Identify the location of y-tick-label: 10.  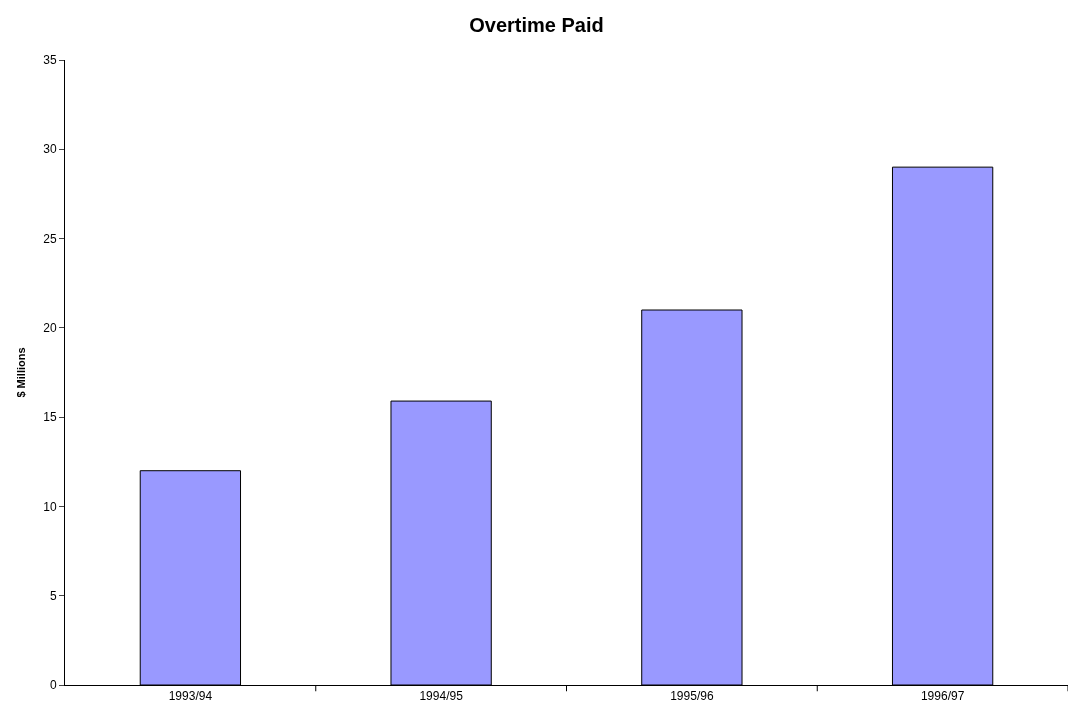
(50, 506).